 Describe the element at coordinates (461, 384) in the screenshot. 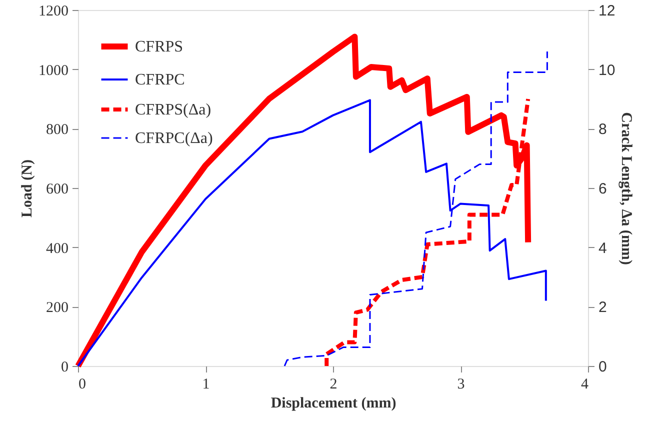

I see `x-tick-label: 3` at that location.